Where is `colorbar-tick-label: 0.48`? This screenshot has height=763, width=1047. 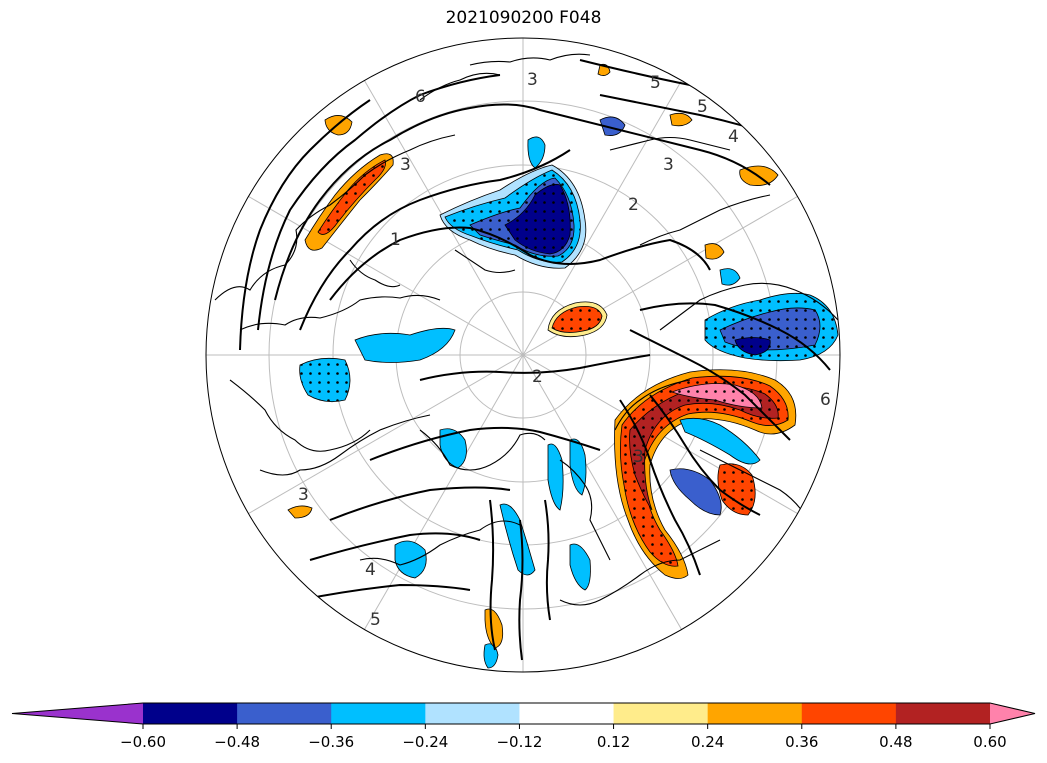
colorbar-tick-label: 0.48 is located at coordinates (896, 742).